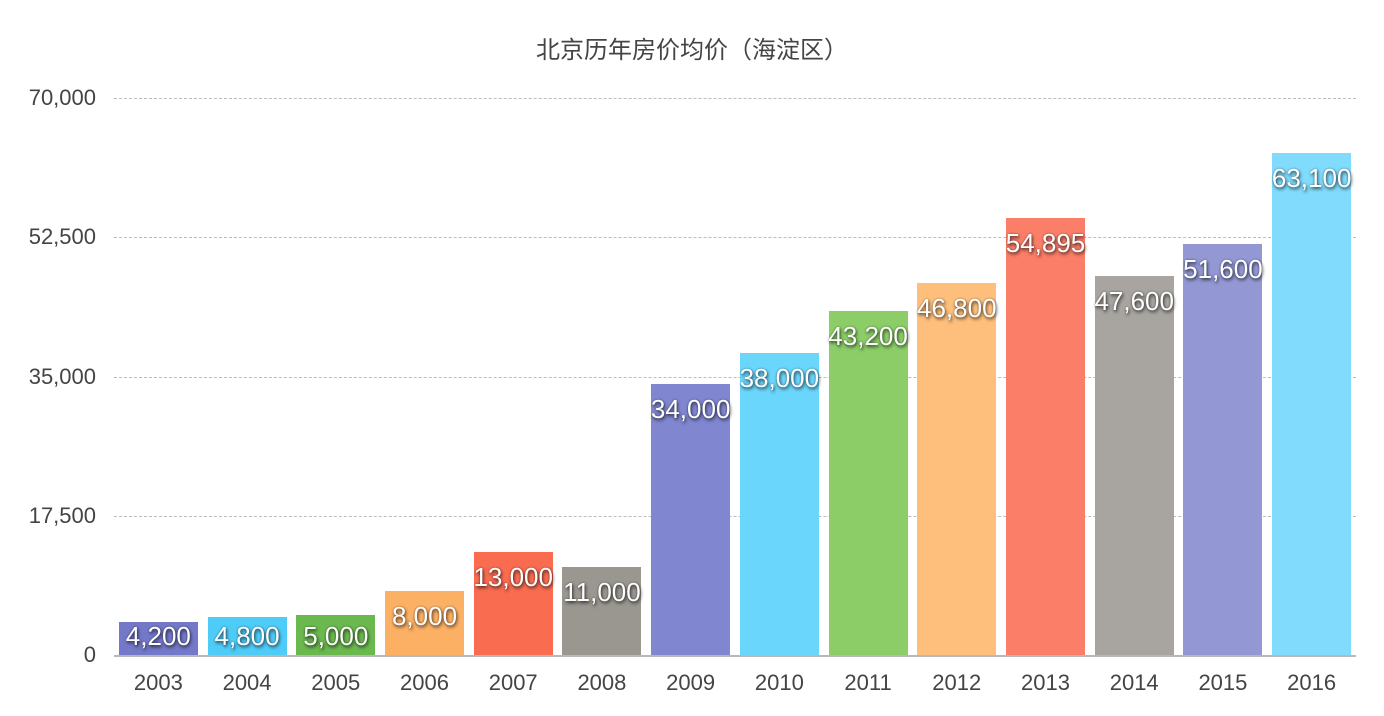 Image resolution: width=1384 pixels, height=716 pixels. What do you see at coordinates (868, 682) in the screenshot?
I see `x-tick-label: 2011` at bounding box center [868, 682].